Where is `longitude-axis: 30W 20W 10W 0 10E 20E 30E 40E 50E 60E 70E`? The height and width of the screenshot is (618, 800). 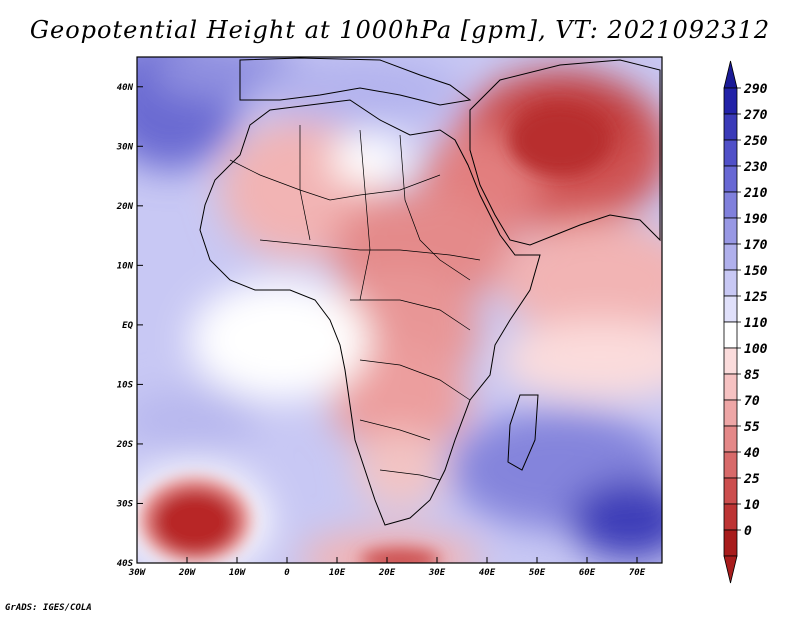
longitude-axis: 30W 20W 10W 0 10E 20E 30E 40E 50E 60E 70E is located at coordinates (387, 567).